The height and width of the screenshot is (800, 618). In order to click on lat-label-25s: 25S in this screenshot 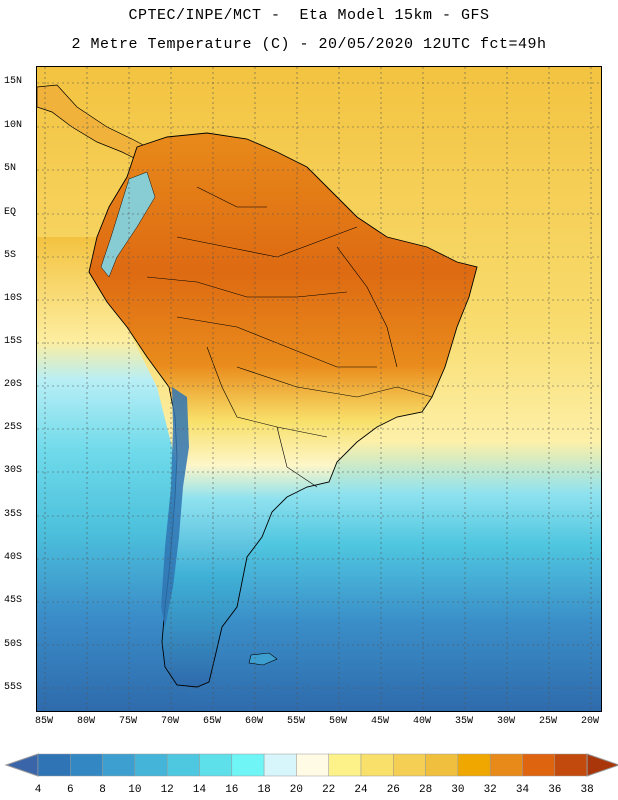, I will do `click(13, 427)`.